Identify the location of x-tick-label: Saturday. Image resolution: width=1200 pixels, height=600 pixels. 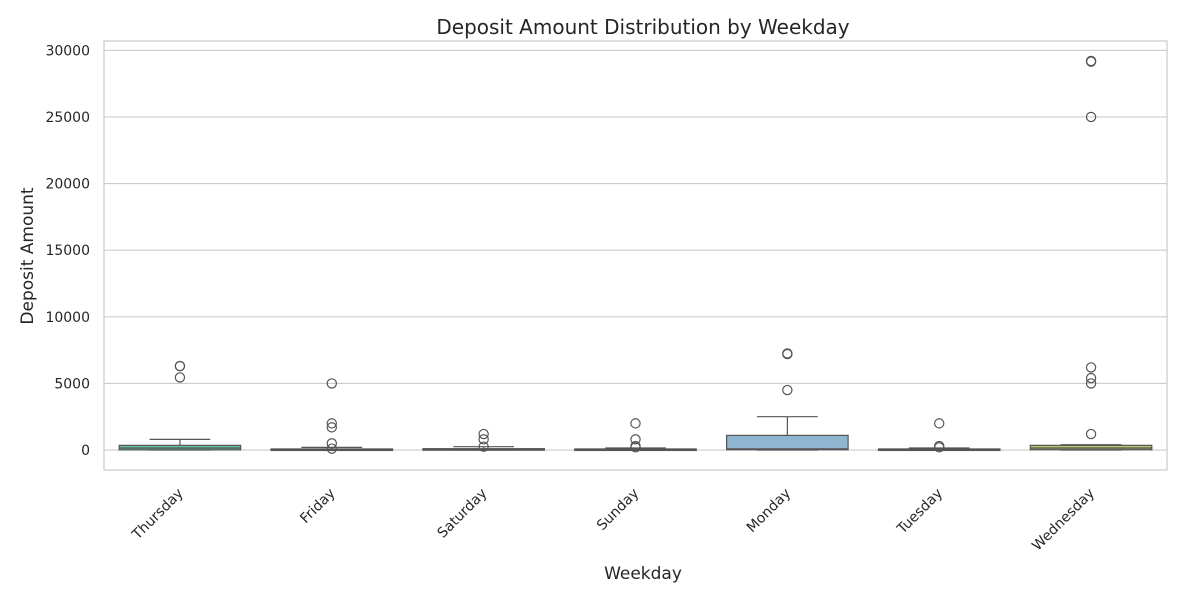
(463, 514).